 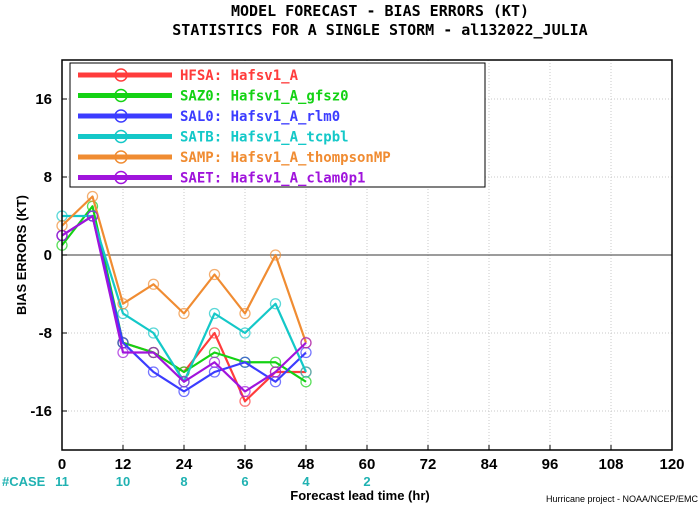 What do you see at coordinates (264, 97) in the screenshot?
I see `legend-label: SAZ0: Hafsv1_A_gfsz0` at bounding box center [264, 97].